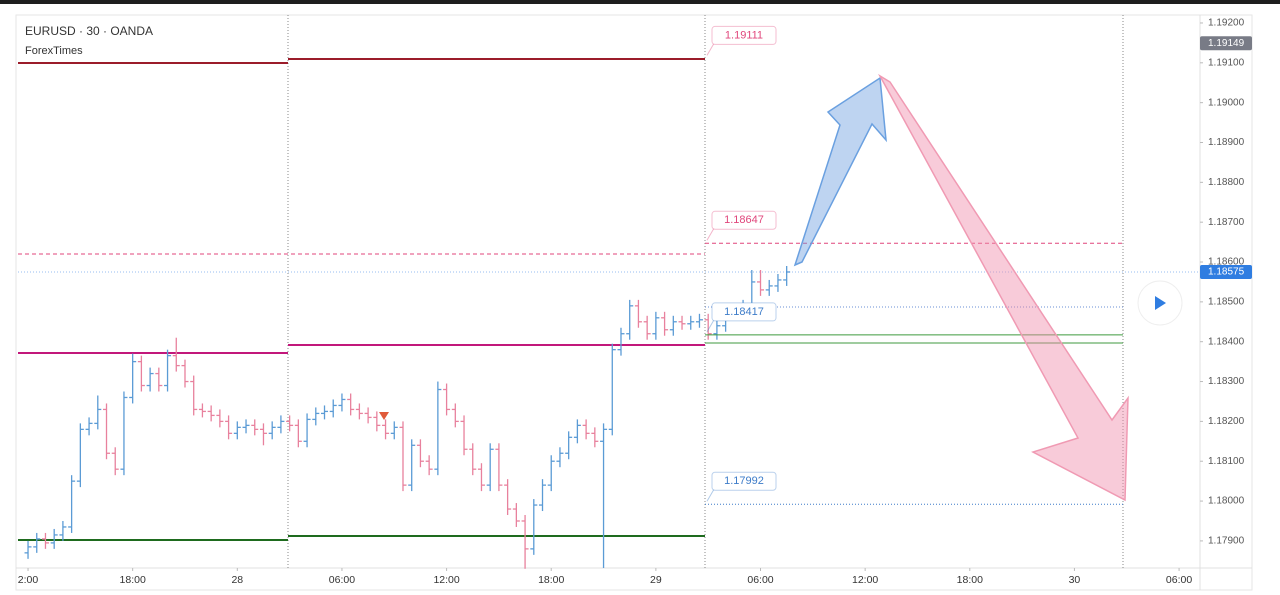  What do you see at coordinates (1226, 222) in the screenshot?
I see `y-tick-label: 1.18700` at bounding box center [1226, 222].